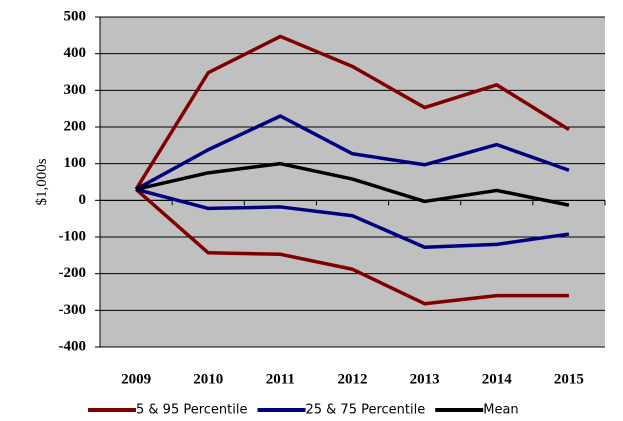 The image size is (623, 421). What do you see at coordinates (425, 379) in the screenshot?
I see `x-tick-label: 2013` at bounding box center [425, 379].